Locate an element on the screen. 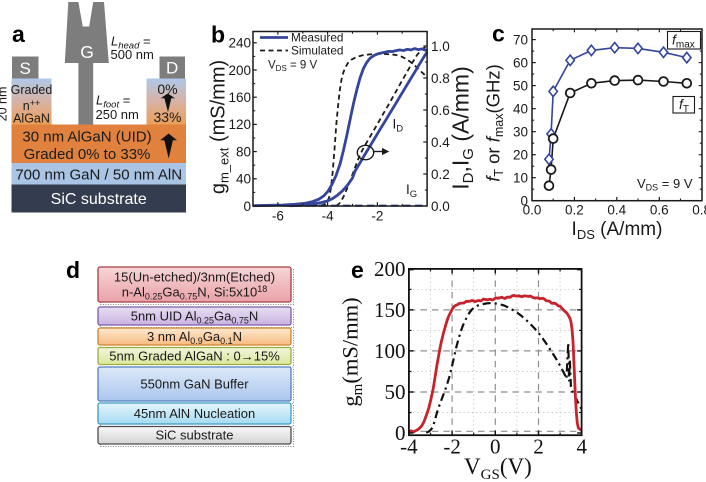 Image resolution: width=706 pixels, height=482 pixels. svg-text: 150 is located at coordinates (390, 310).